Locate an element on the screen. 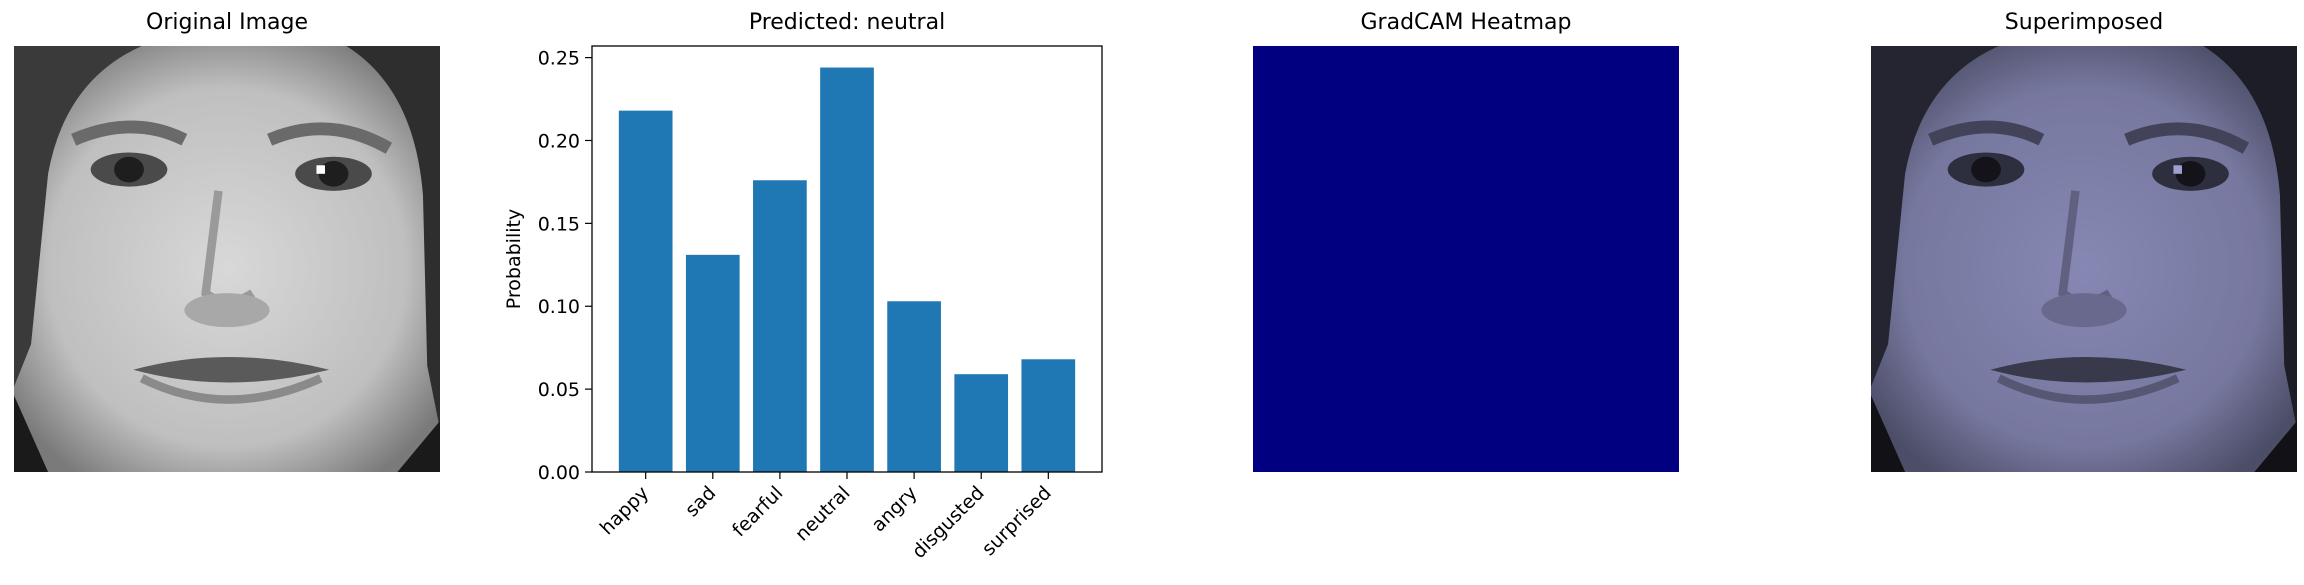 Image resolution: width=2304 pixels, height=585 pixels. original-face-image is located at coordinates (227, 259).